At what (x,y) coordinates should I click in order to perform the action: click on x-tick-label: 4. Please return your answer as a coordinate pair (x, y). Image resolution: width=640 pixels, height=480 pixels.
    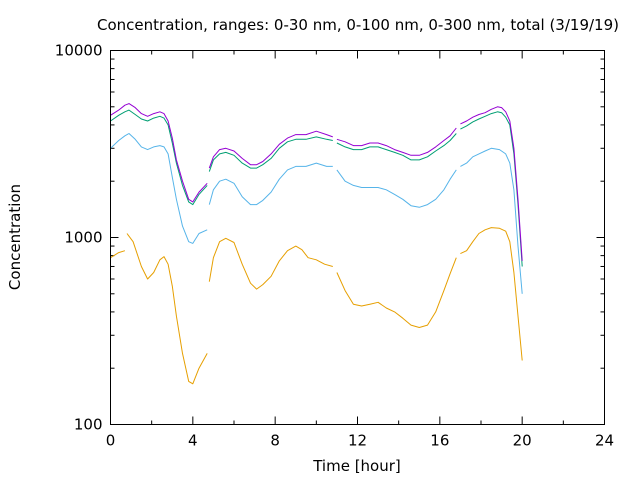
    Looking at the image, I should click on (193, 441).